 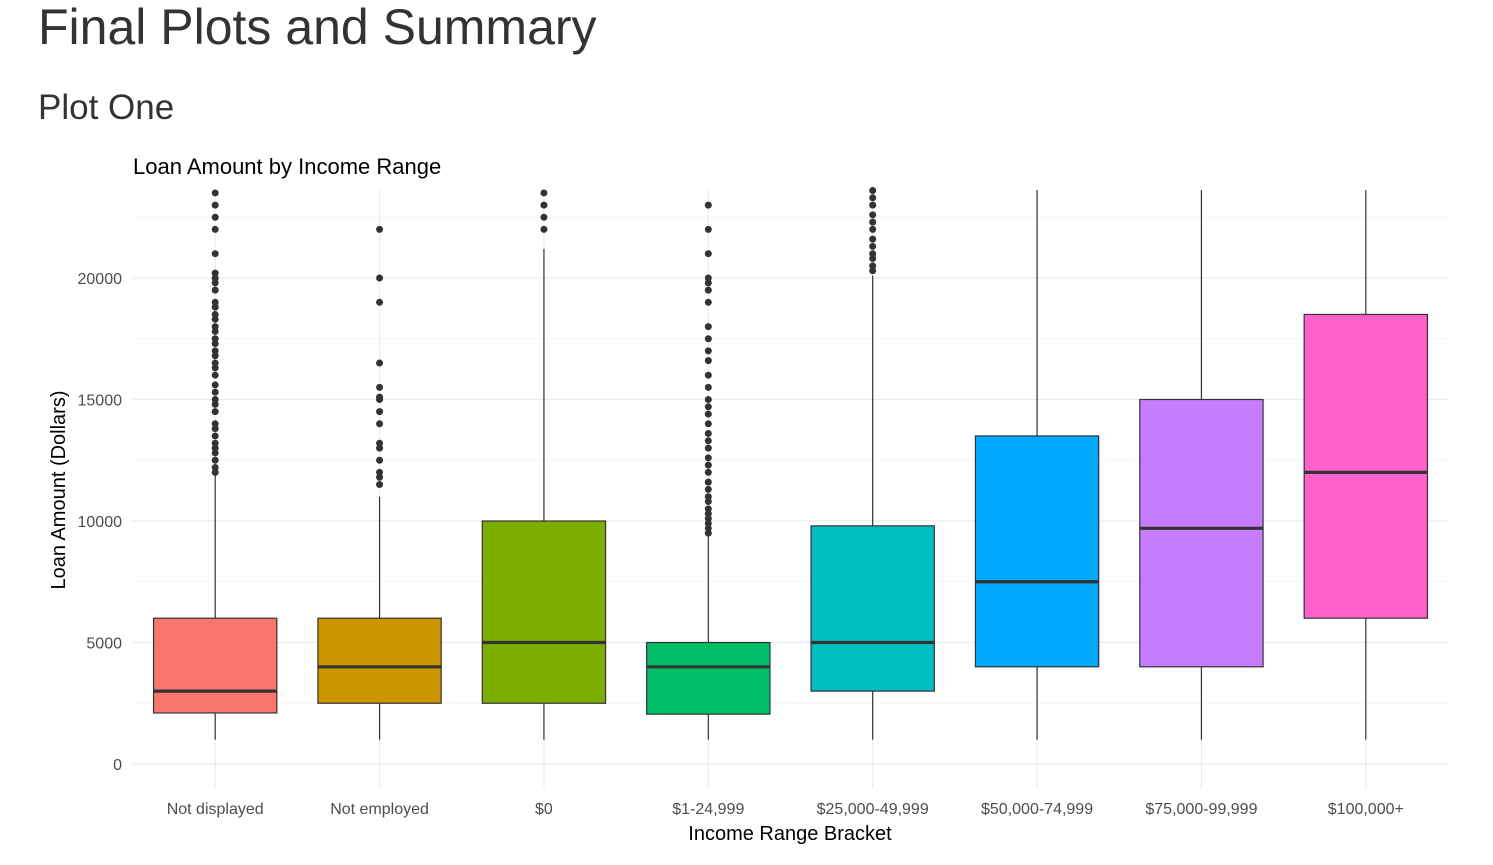 I want to click on x-tick-label: $1-24,999, so click(x=708, y=809).